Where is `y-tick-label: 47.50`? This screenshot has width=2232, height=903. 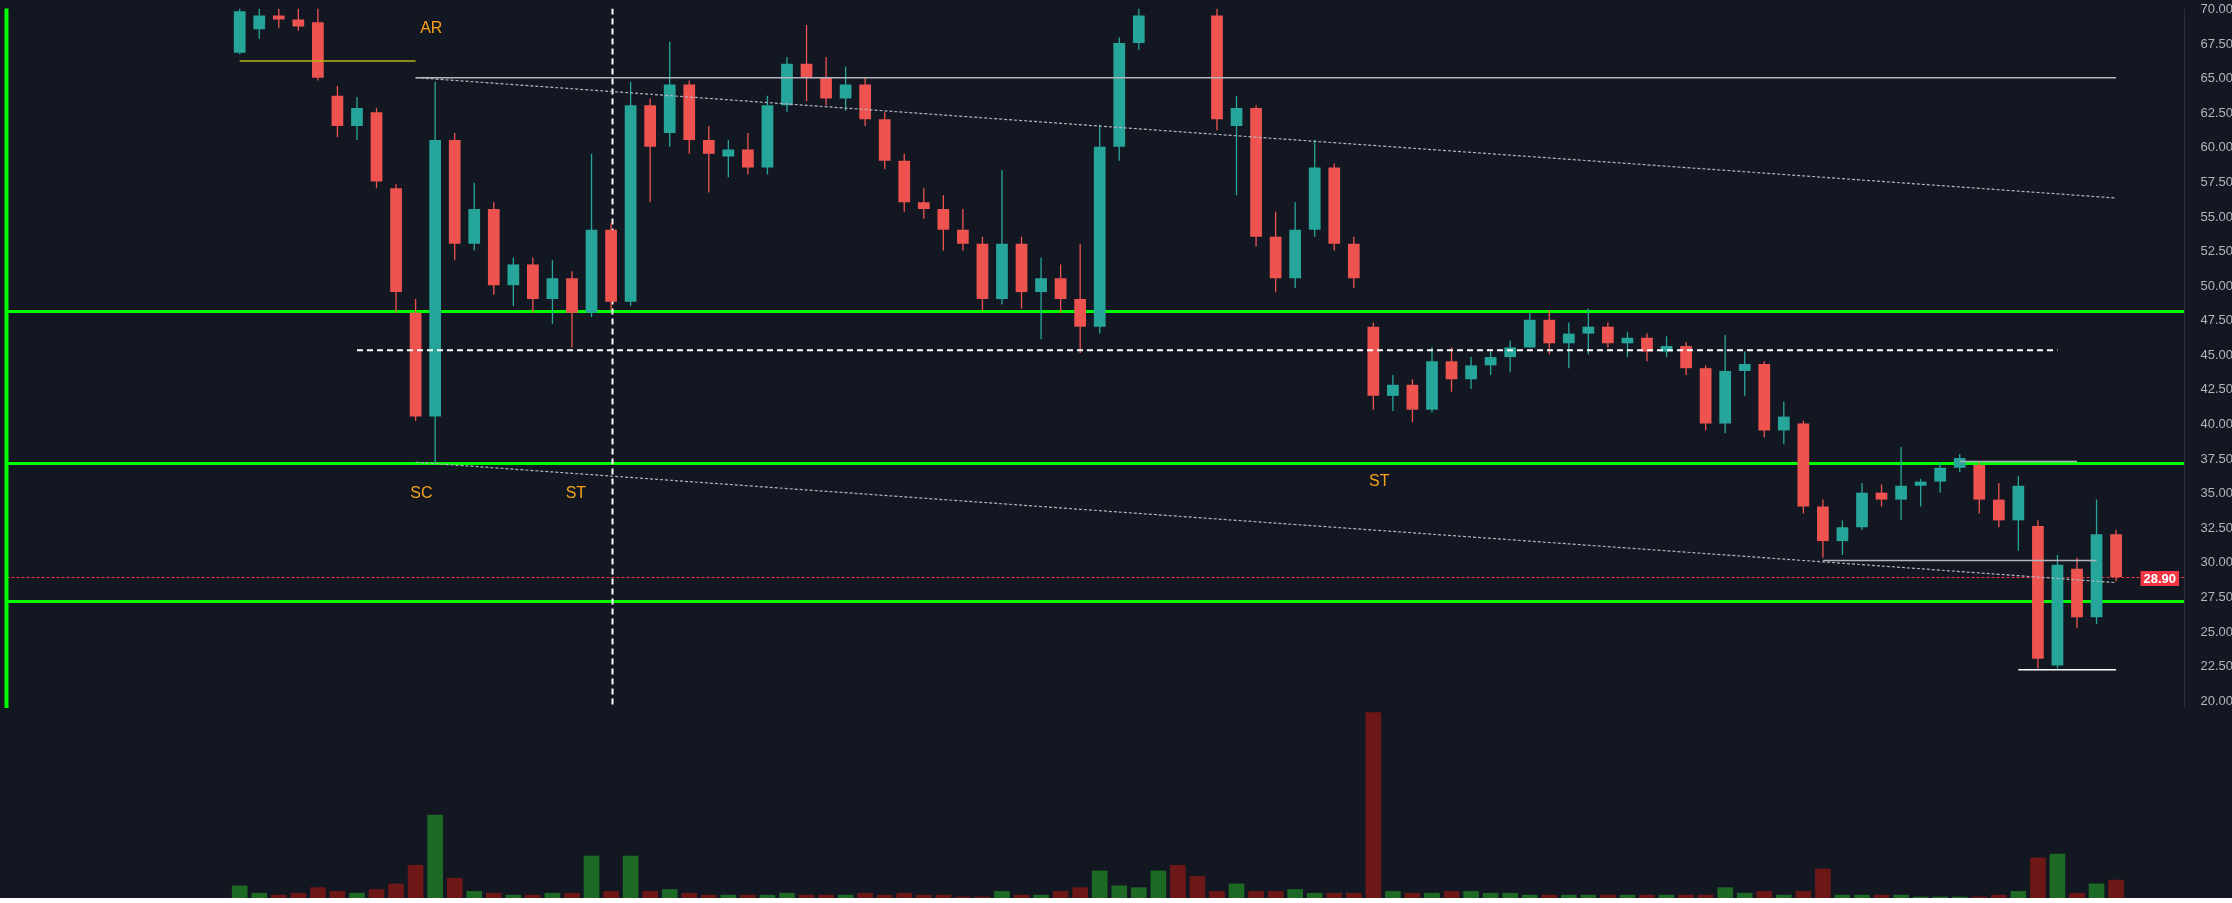
y-tick-label: 47.50 is located at coordinates (2216, 320).